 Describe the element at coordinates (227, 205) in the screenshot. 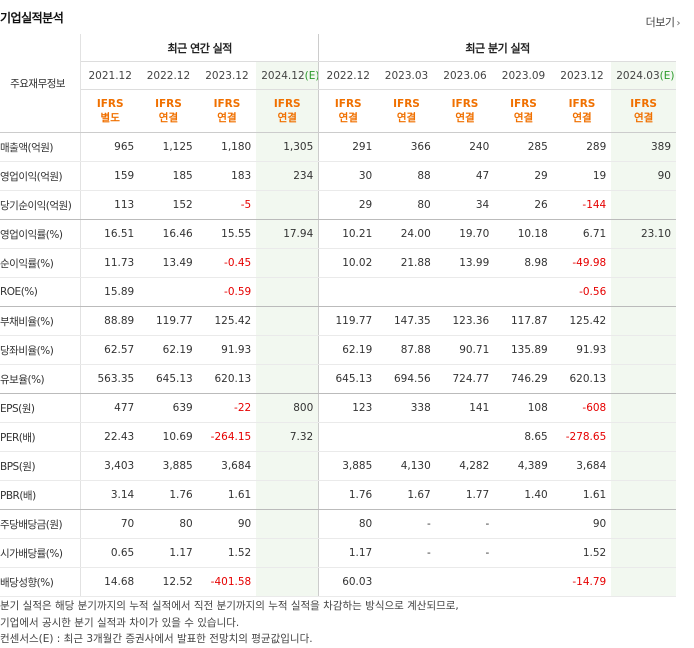

I see `table-cell: -5` at that location.